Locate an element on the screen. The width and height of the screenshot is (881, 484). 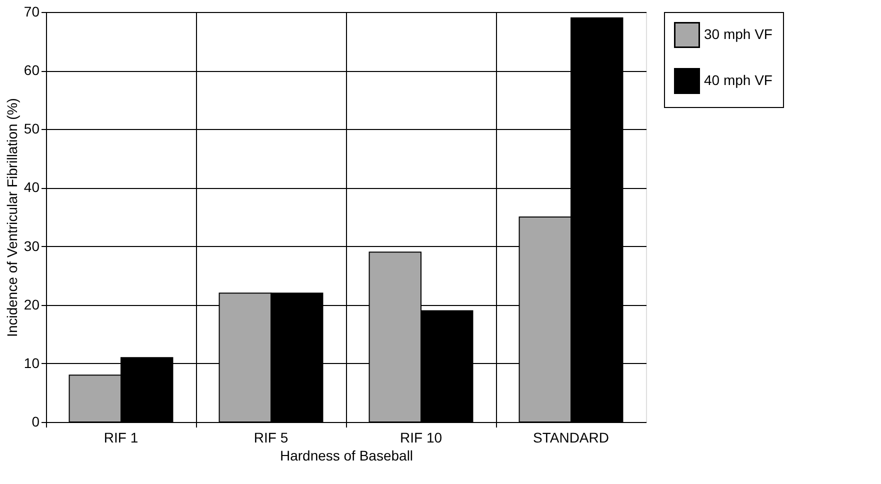
y-tick-label: 70 is located at coordinates (32, 12).